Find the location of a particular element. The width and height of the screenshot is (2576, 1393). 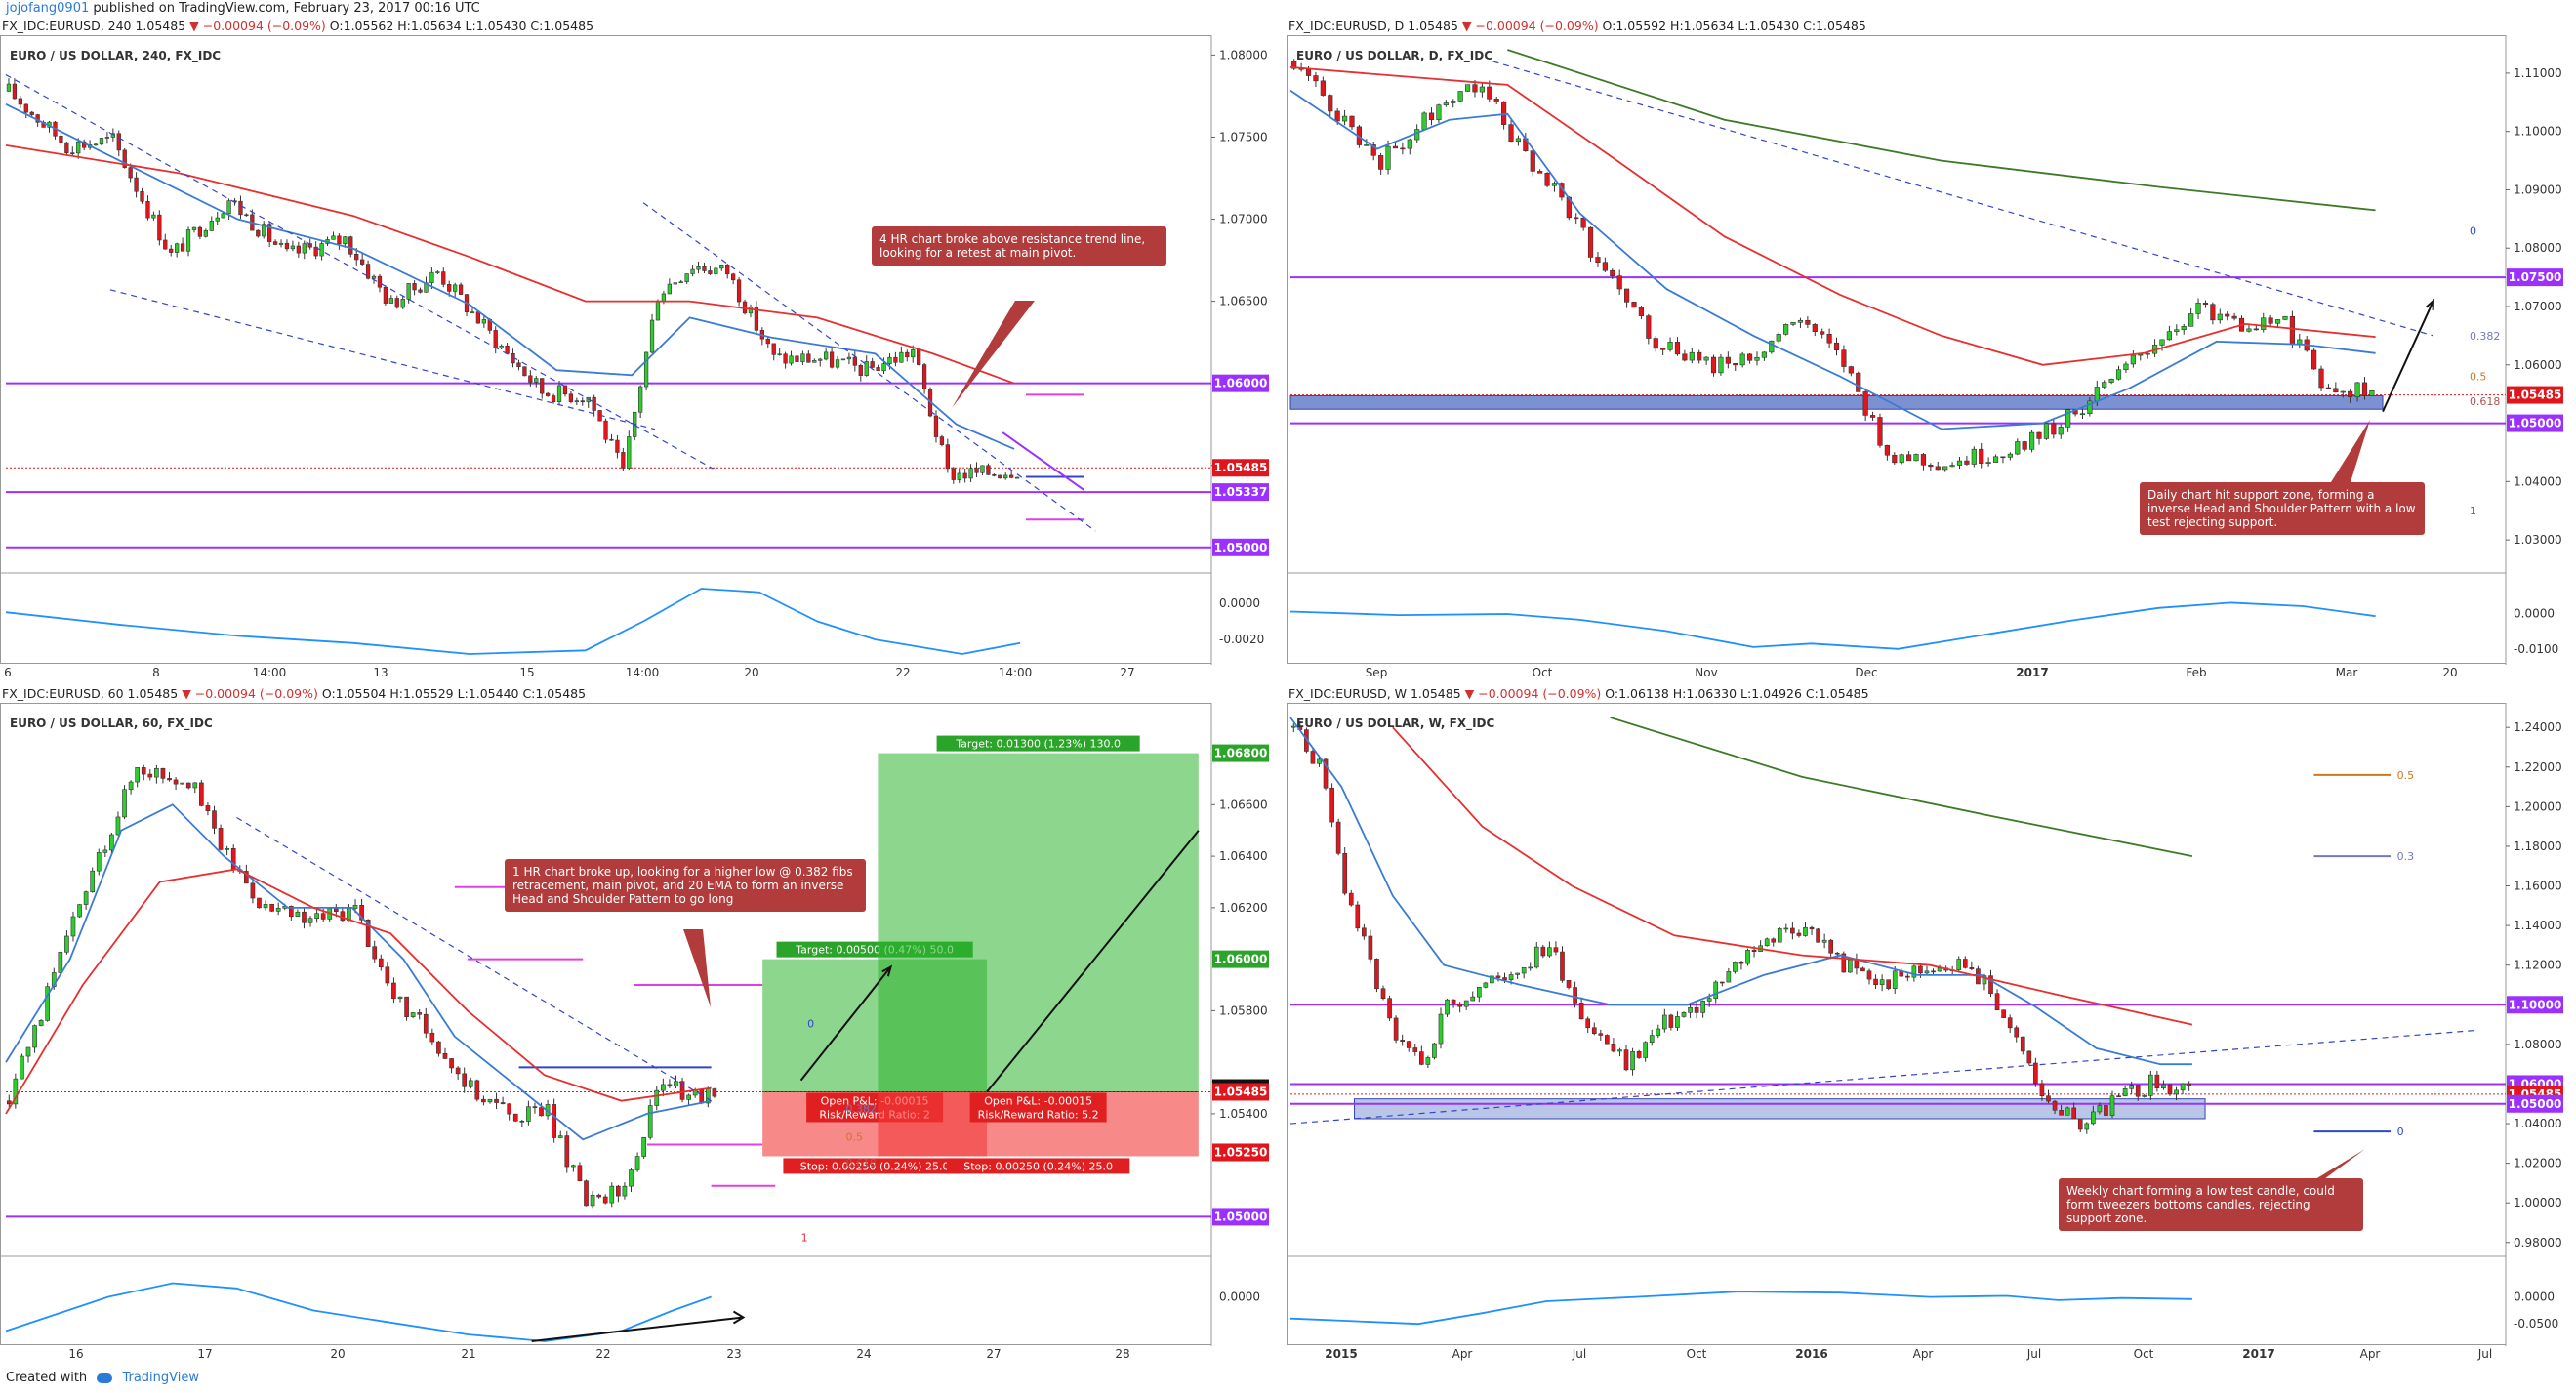

fib-label: 0.3 is located at coordinates (2406, 856).